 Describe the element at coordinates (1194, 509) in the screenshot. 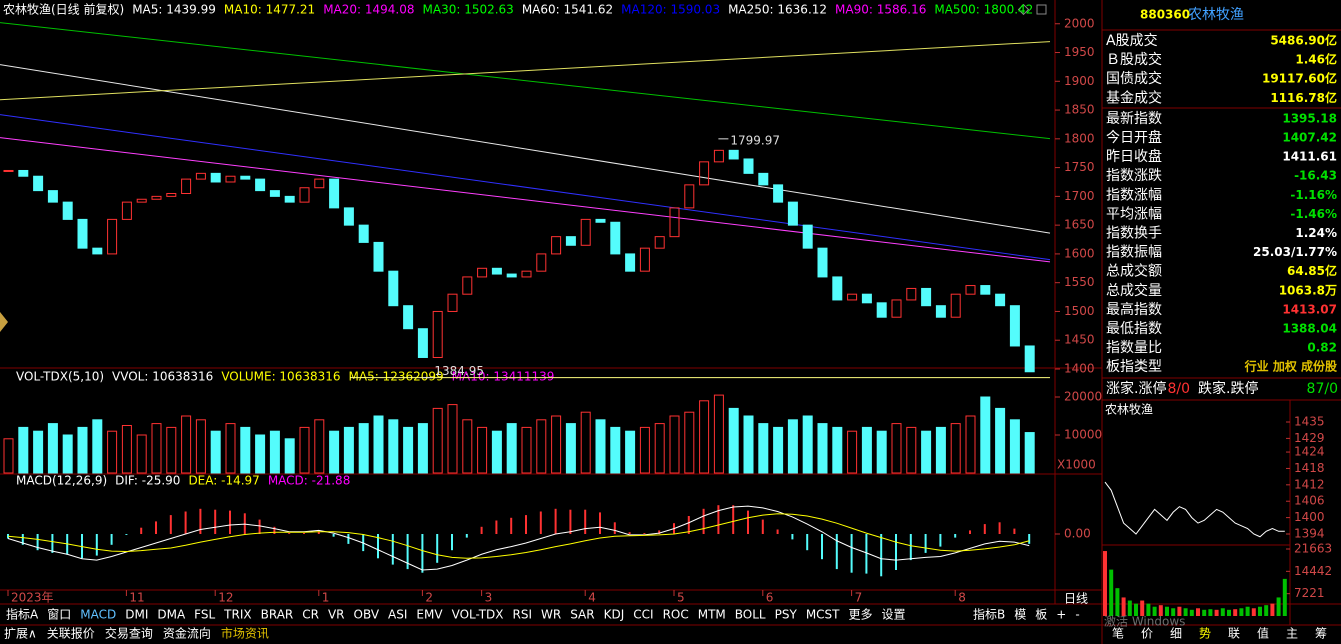

I see `mini-price-line` at that location.